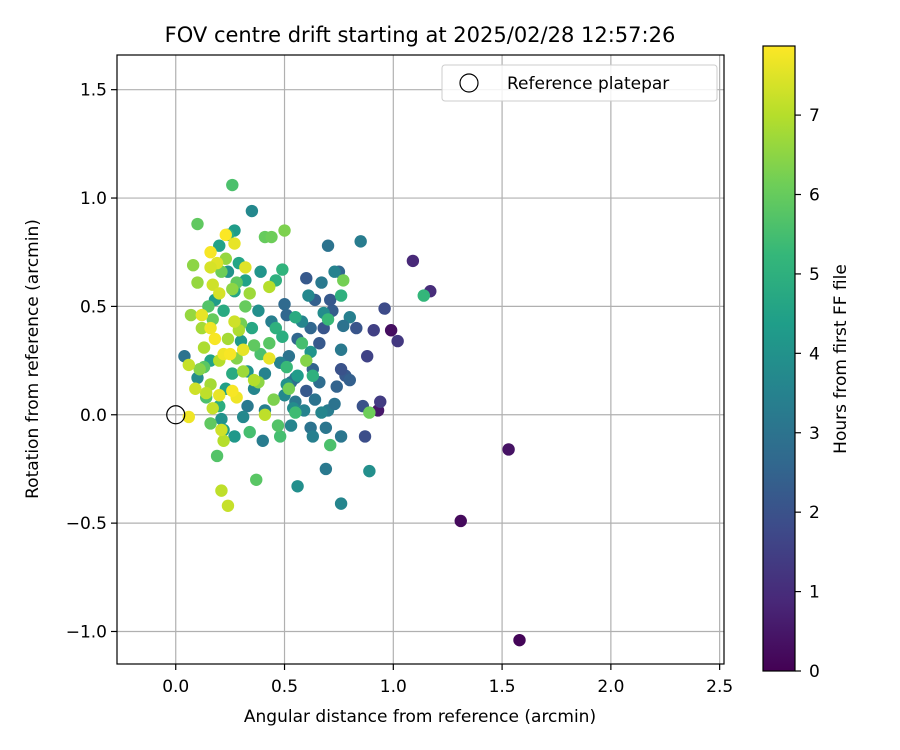 The image size is (900, 750). Describe the element at coordinates (841, 359) in the screenshot. I see `colorbar-label: Hours from first FF file` at that location.